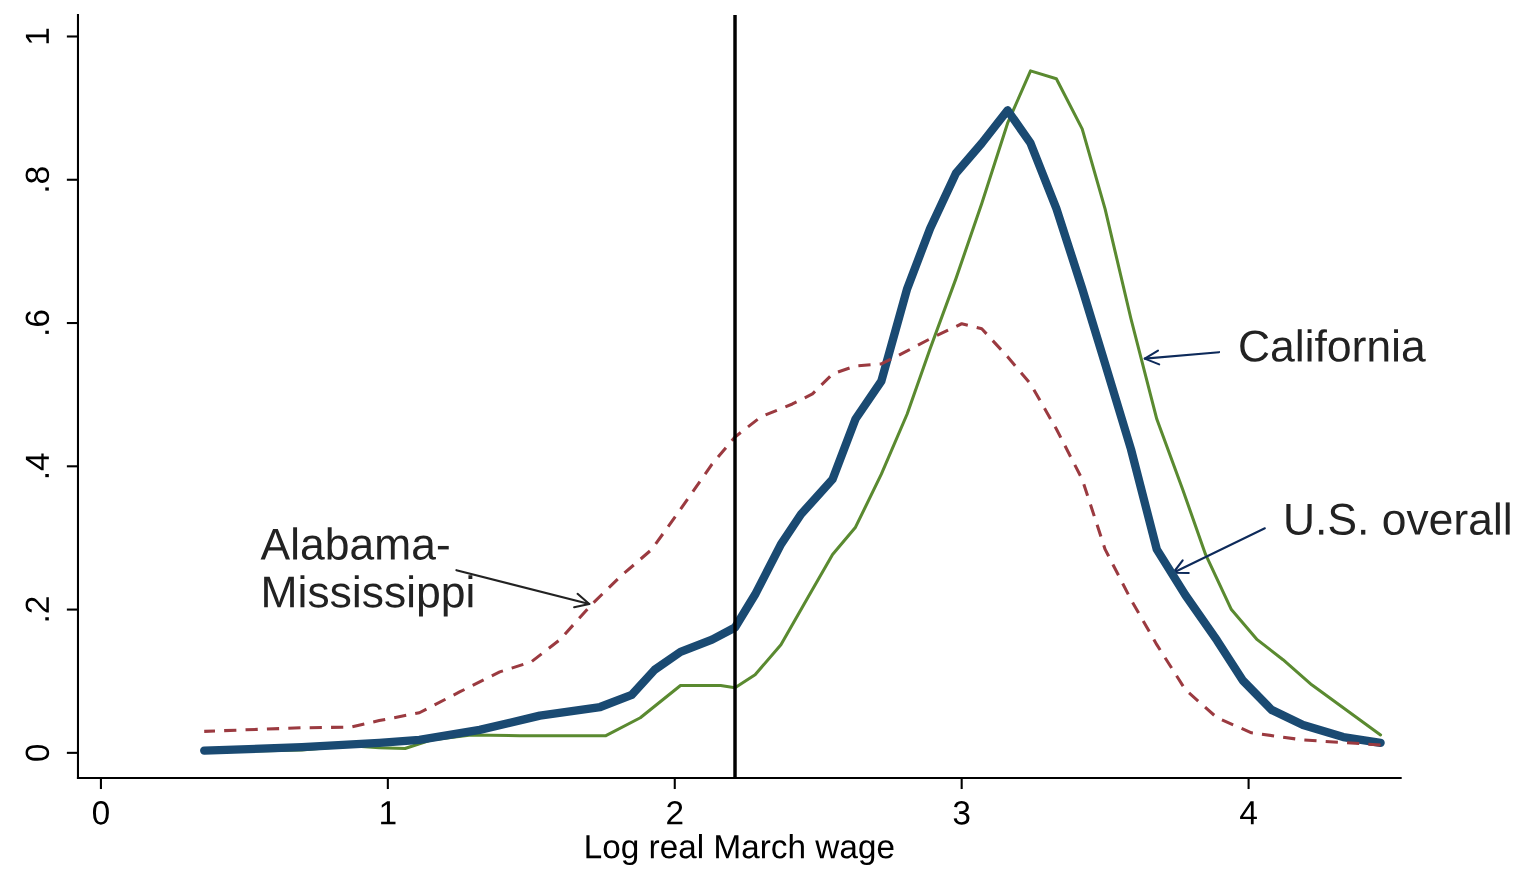  What do you see at coordinates (37, 609) in the screenshot?
I see `y-tick-label: .2` at bounding box center [37, 609].